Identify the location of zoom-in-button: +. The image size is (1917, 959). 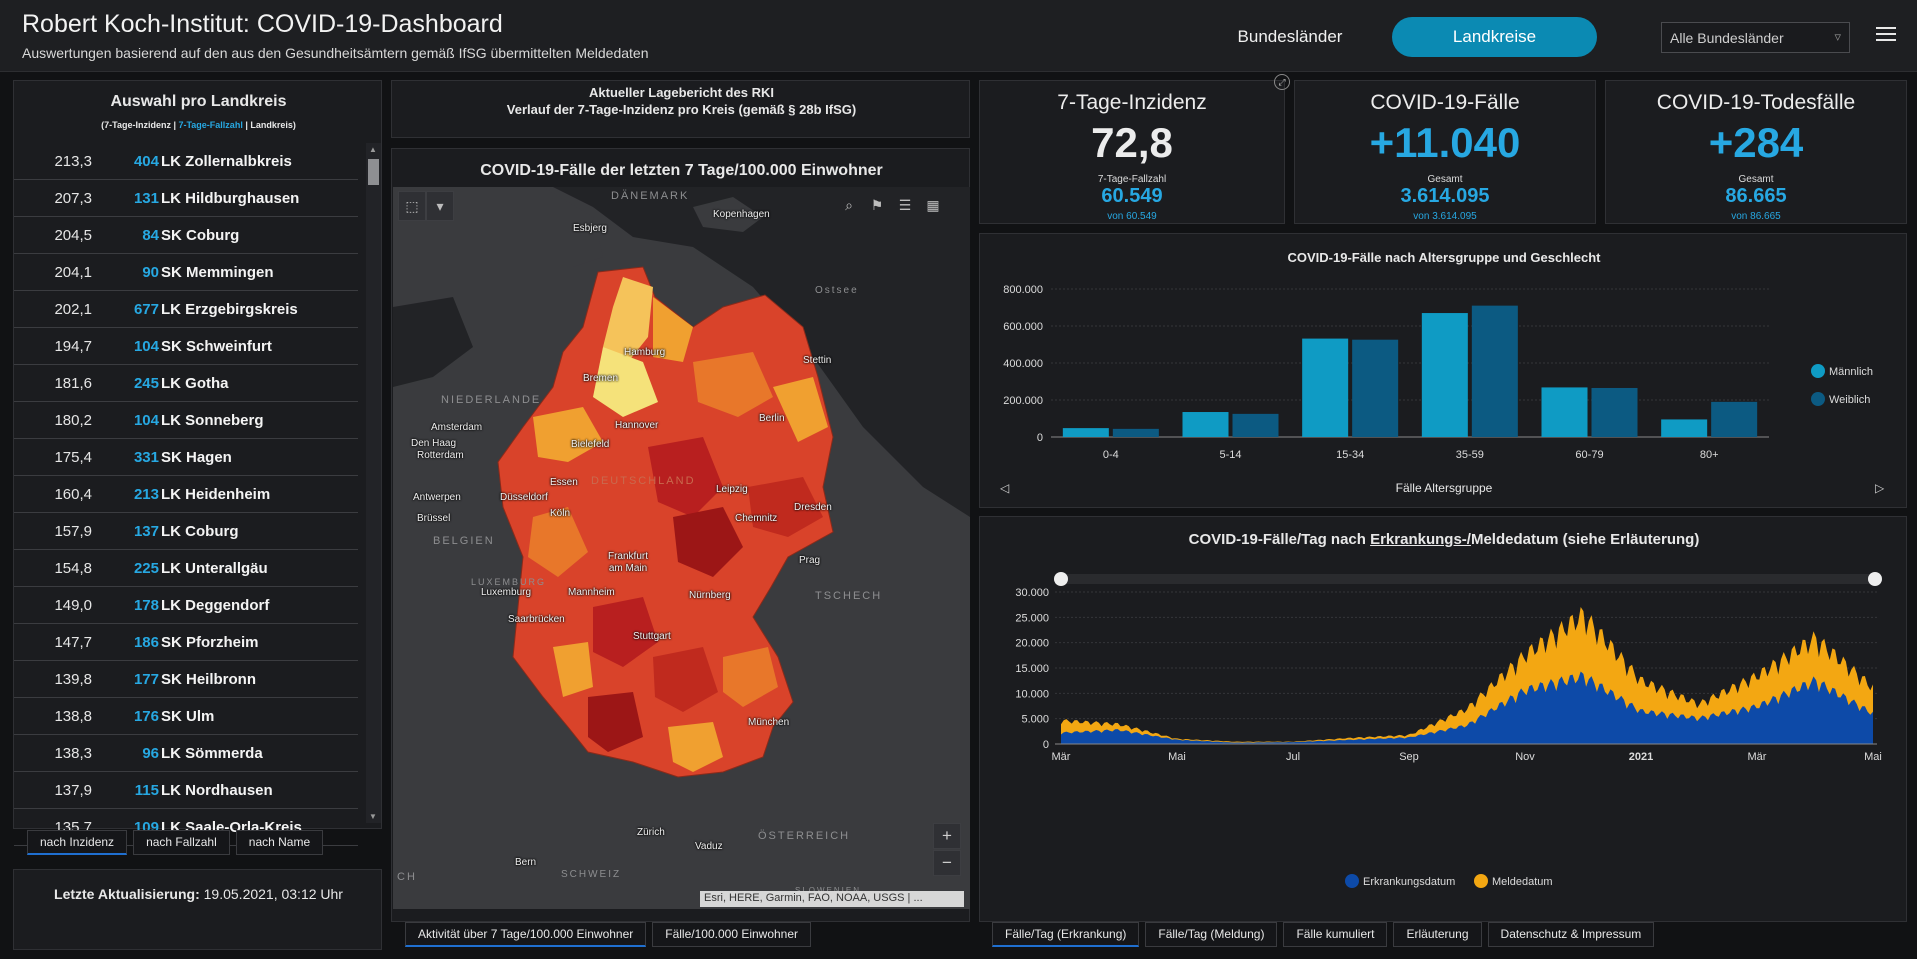
(947, 836).